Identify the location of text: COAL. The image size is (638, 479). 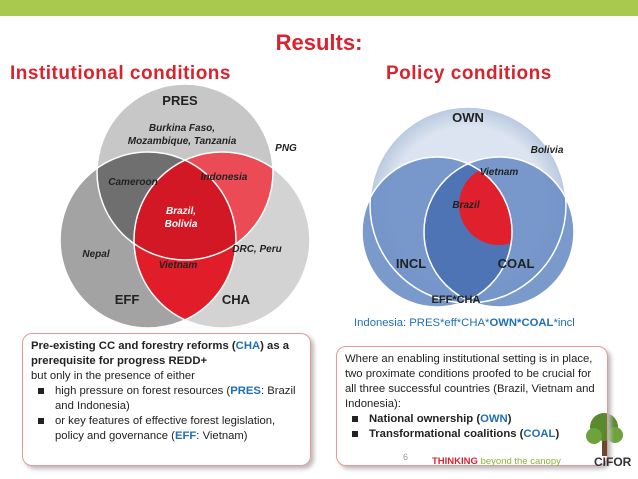
(539, 434).